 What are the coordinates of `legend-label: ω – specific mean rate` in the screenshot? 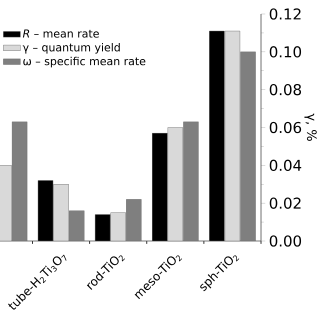 It's located at (84, 62).